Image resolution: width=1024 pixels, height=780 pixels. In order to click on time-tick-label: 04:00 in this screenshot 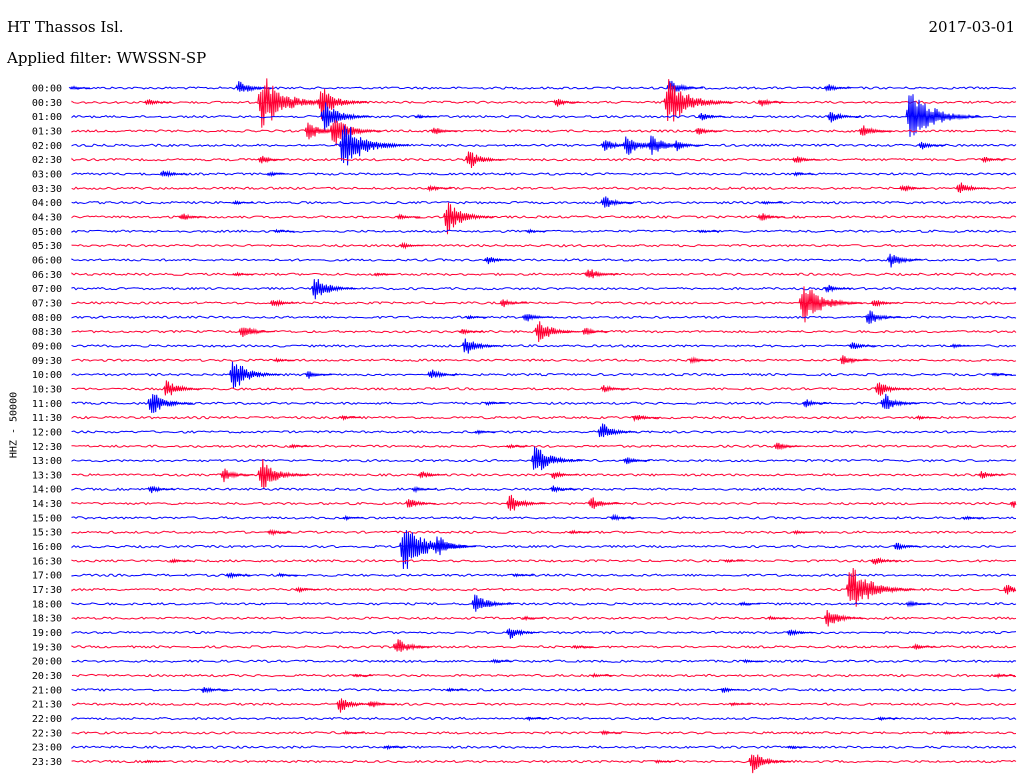, I will do `click(47, 203)`.